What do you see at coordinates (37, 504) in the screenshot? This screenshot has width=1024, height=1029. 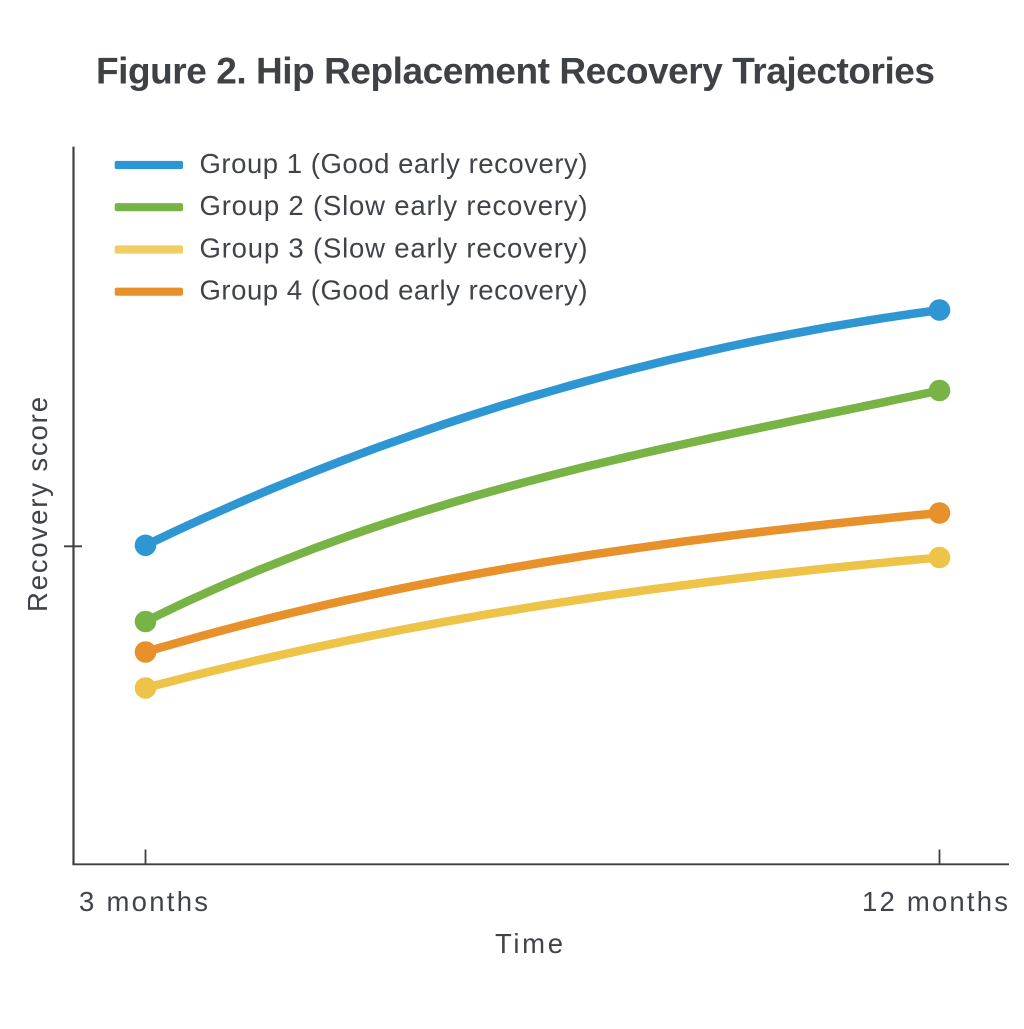 I see `svg-text: Recovery score` at bounding box center [37, 504].